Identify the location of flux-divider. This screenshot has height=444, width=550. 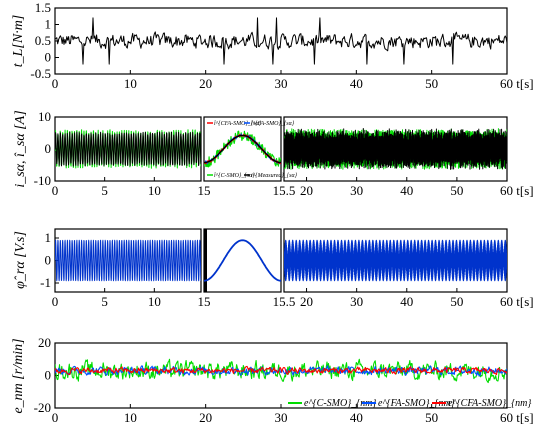
(205, 260).